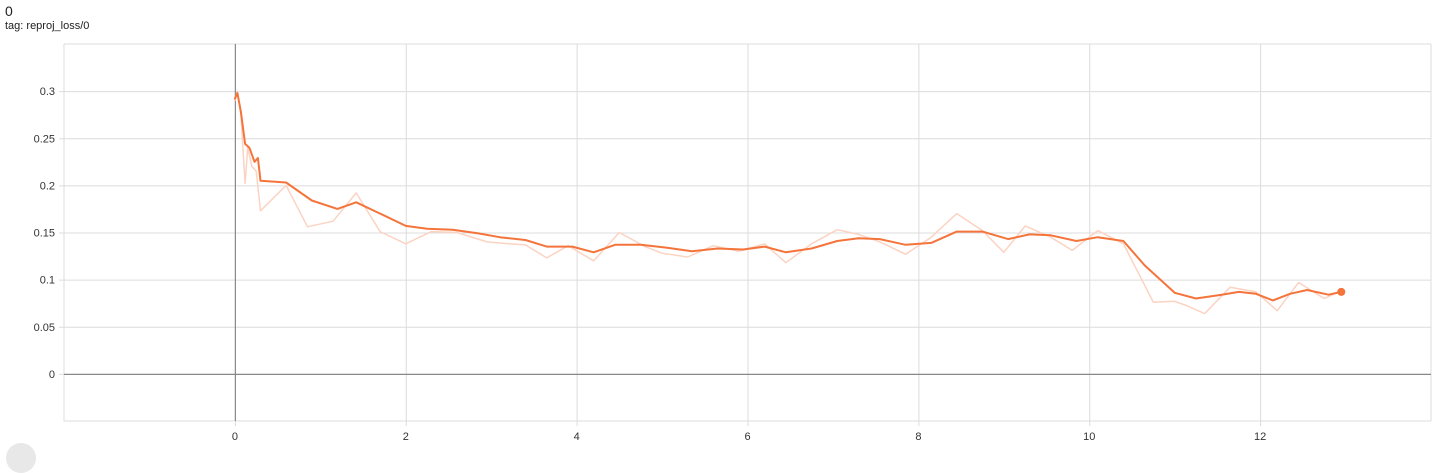  What do you see at coordinates (1260, 437) in the screenshot?
I see `x-tick-label: 12` at bounding box center [1260, 437].